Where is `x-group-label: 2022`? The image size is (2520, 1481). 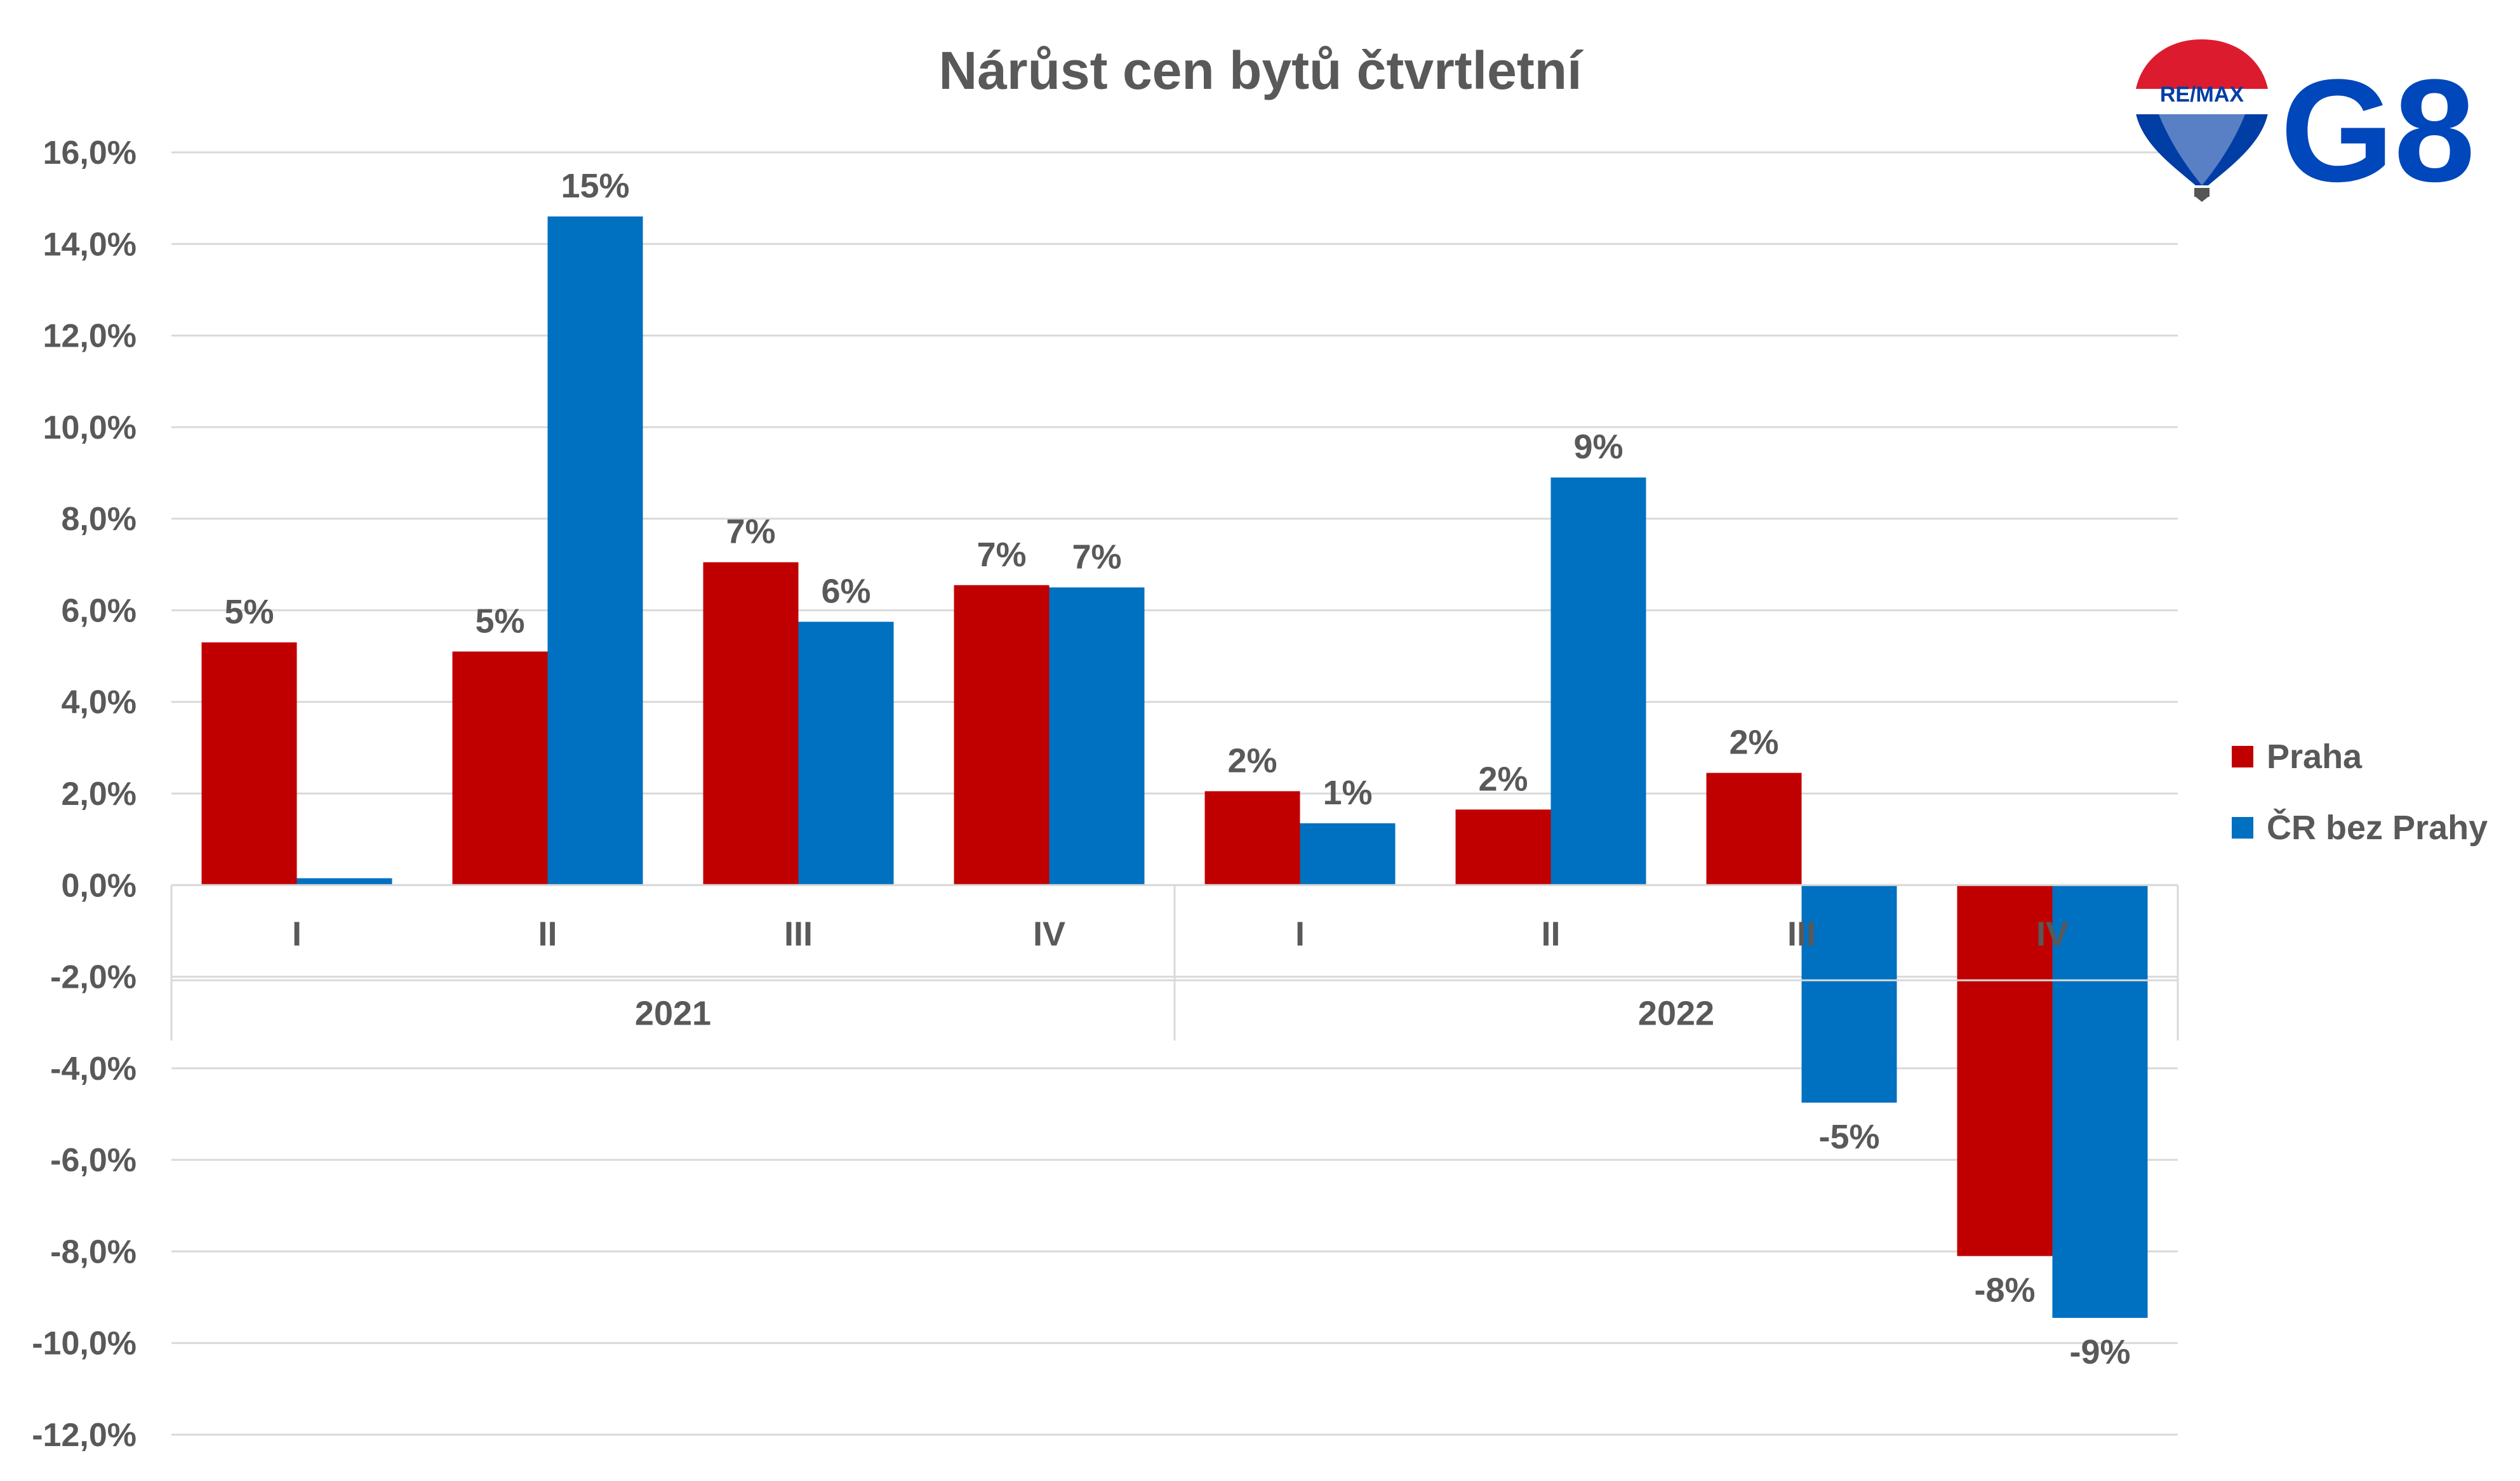 x-group-label: 2022 is located at coordinates (1676, 1013).